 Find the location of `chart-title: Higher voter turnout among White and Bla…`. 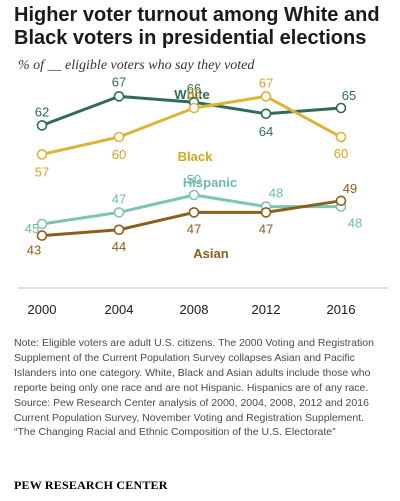

chart-title: Higher voter turnout among White and Bla… is located at coordinates (197, 26).